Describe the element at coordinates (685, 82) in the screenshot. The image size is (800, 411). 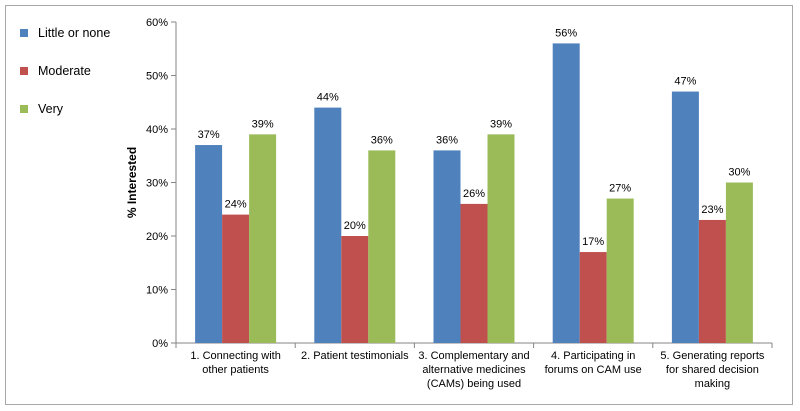
I see `data-label: 47%` at that location.